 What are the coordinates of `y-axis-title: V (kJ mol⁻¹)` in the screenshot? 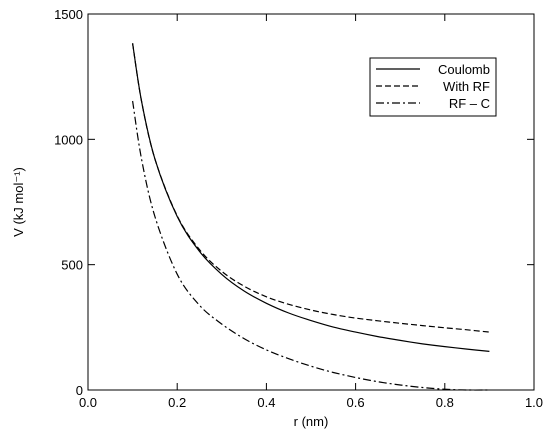 It's located at (18, 202).